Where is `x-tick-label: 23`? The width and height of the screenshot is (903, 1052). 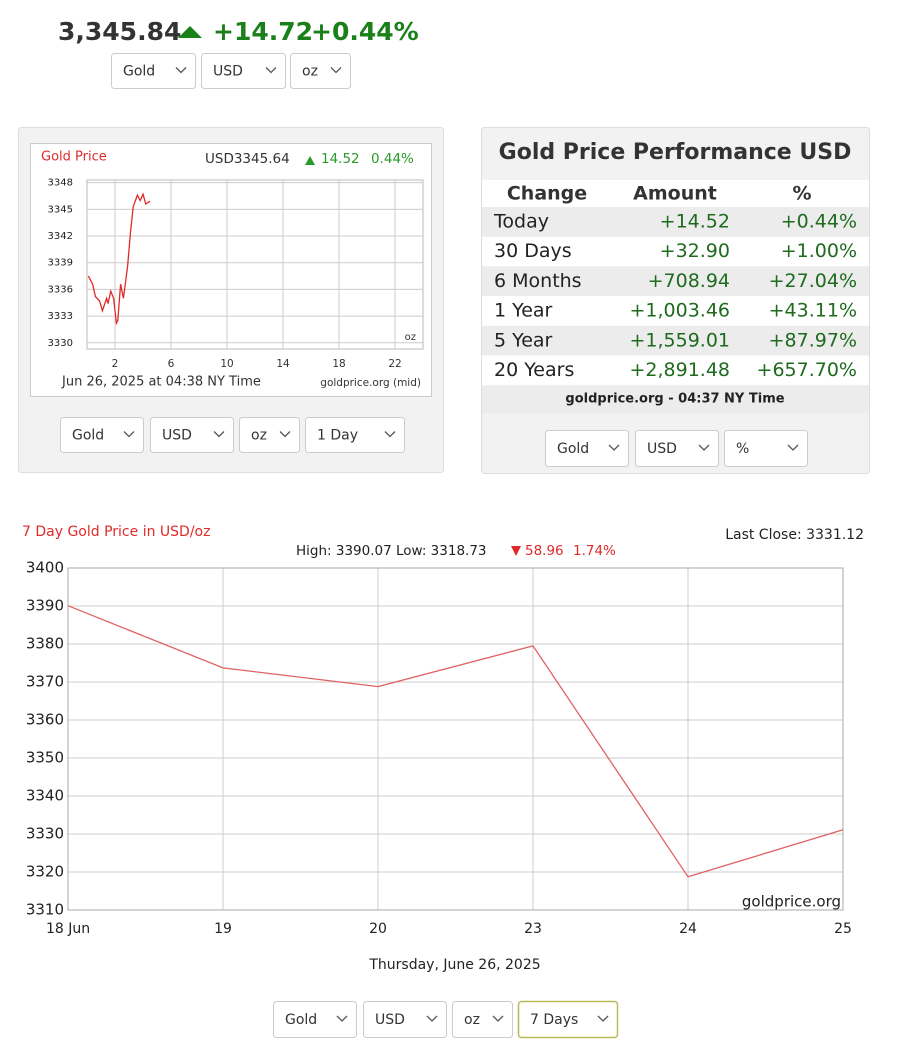
x-tick-label: 23 is located at coordinates (533, 929).